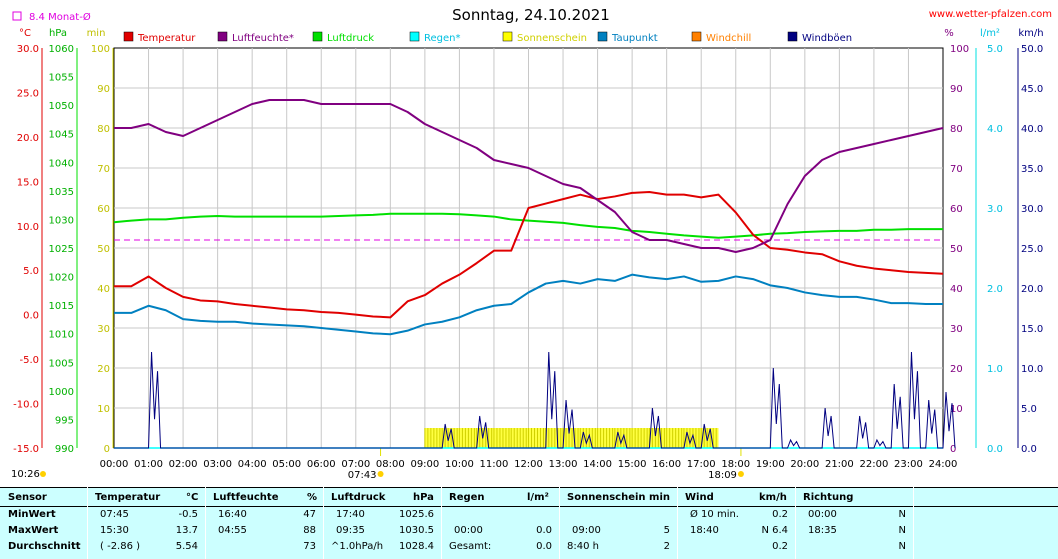  Describe the element at coordinates (186, 530) in the screenshot. I see `temp-value: 13.7` at that location.